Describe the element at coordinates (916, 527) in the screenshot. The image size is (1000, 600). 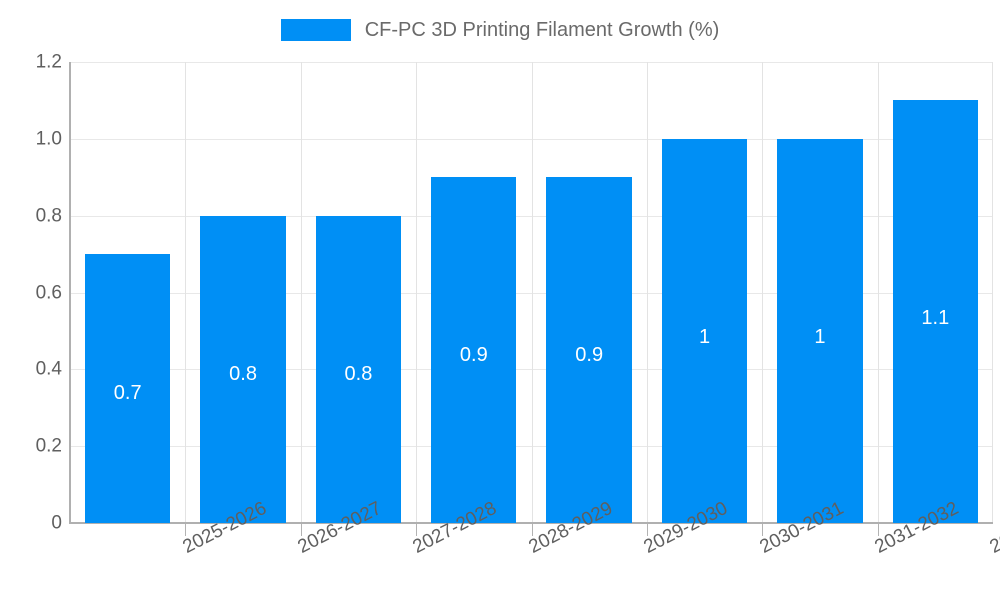
I see `x-axis-tick-label: 2031-2032` at that location.